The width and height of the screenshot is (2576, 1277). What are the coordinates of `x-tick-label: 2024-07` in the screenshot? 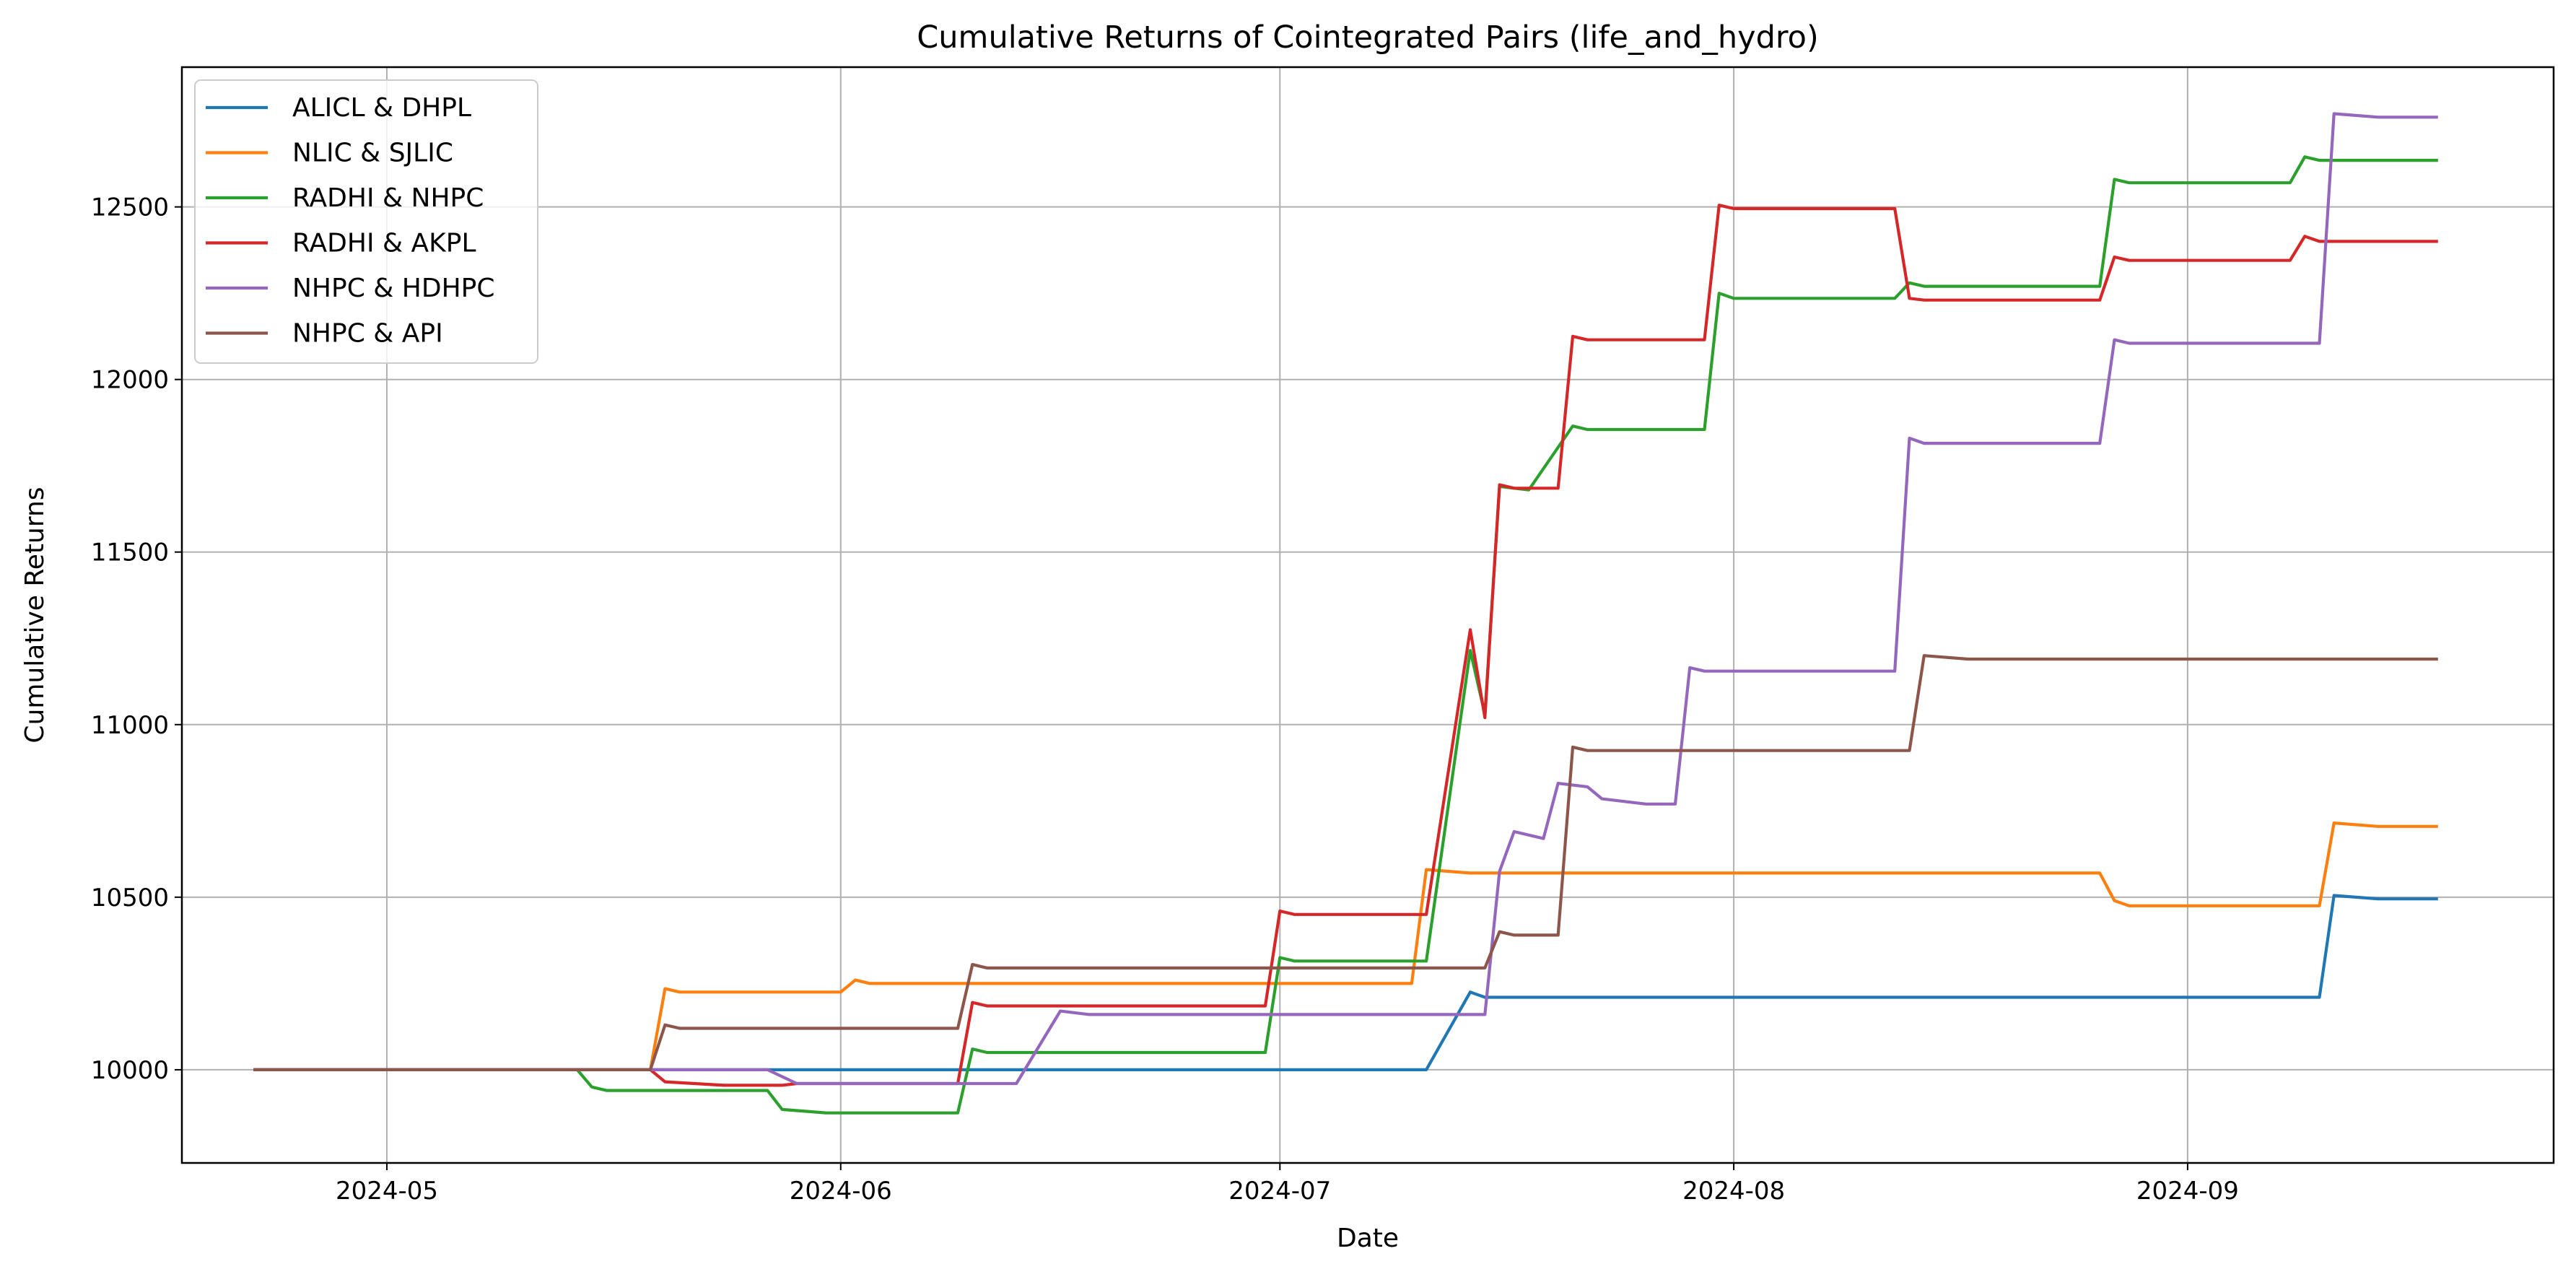 It's located at (1279, 1191).